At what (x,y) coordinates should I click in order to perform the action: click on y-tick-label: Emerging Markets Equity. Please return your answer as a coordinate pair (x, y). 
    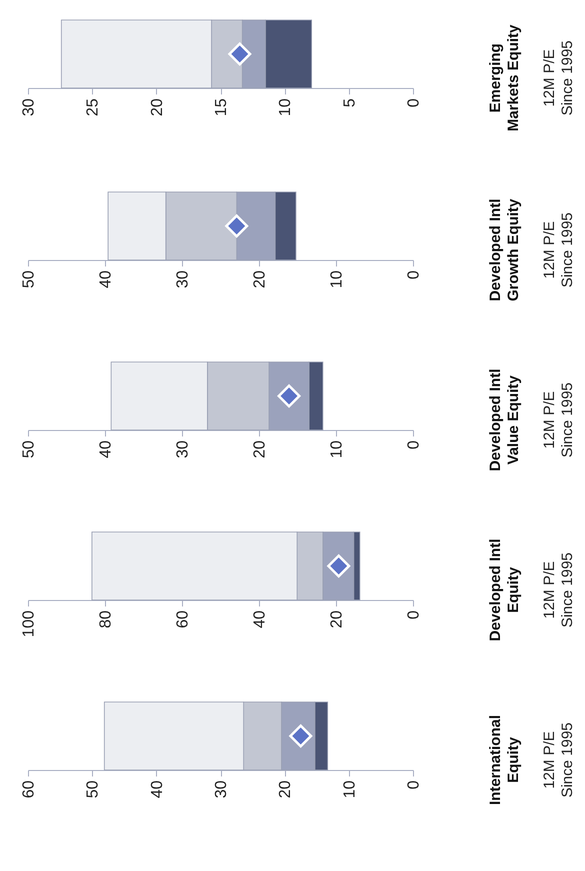
    Looking at the image, I should click on (504, 78).